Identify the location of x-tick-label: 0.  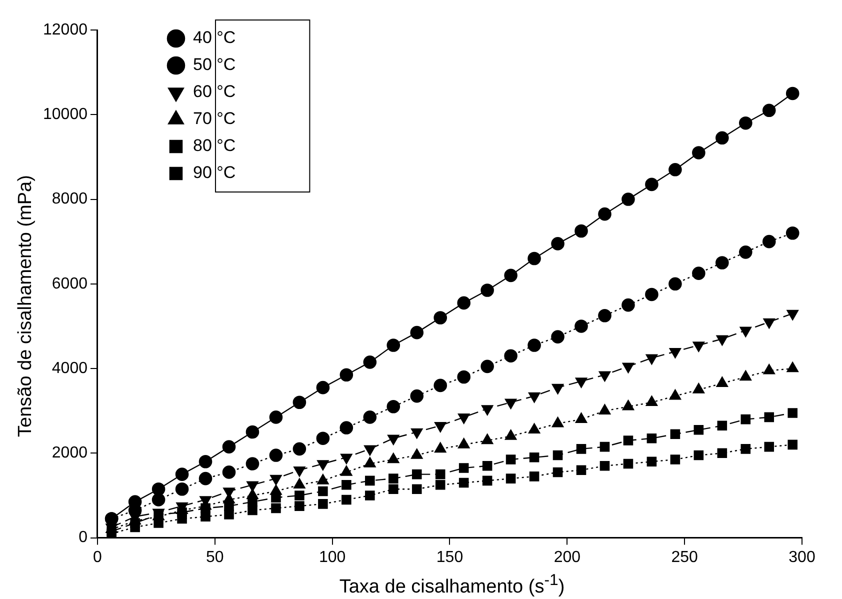
(97, 557).